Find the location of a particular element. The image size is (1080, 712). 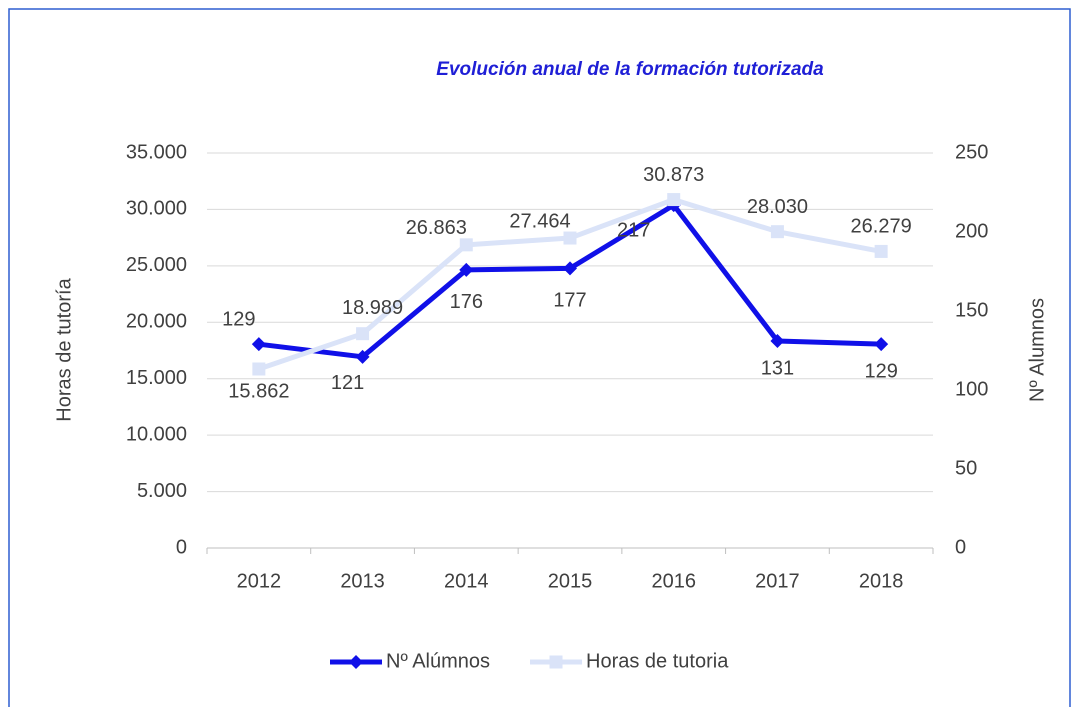

y2-axis-label: Nº Alumnos is located at coordinates (1037, 350).